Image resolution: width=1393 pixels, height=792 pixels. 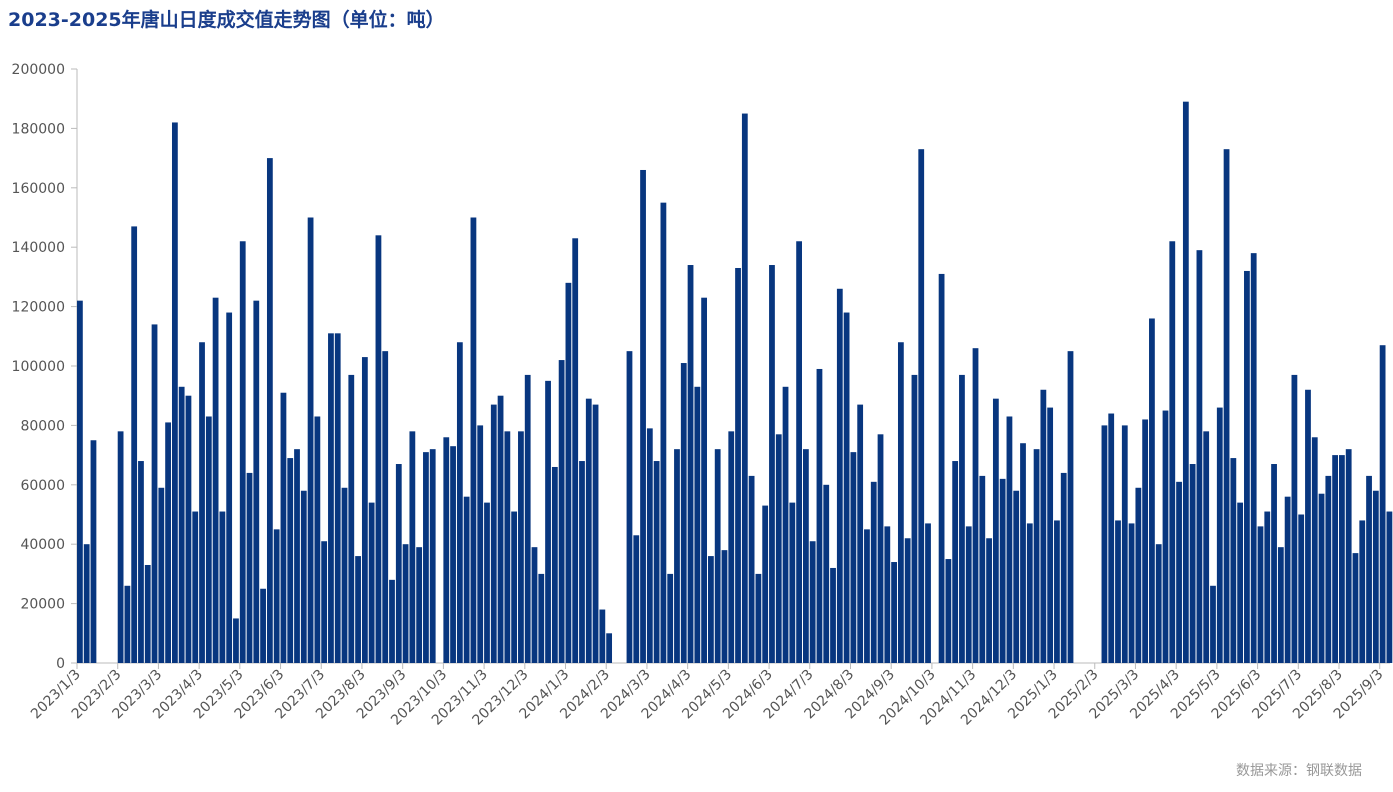 What do you see at coordinates (42, 426) in the screenshot?
I see `y-tick-label: 80000` at bounding box center [42, 426].